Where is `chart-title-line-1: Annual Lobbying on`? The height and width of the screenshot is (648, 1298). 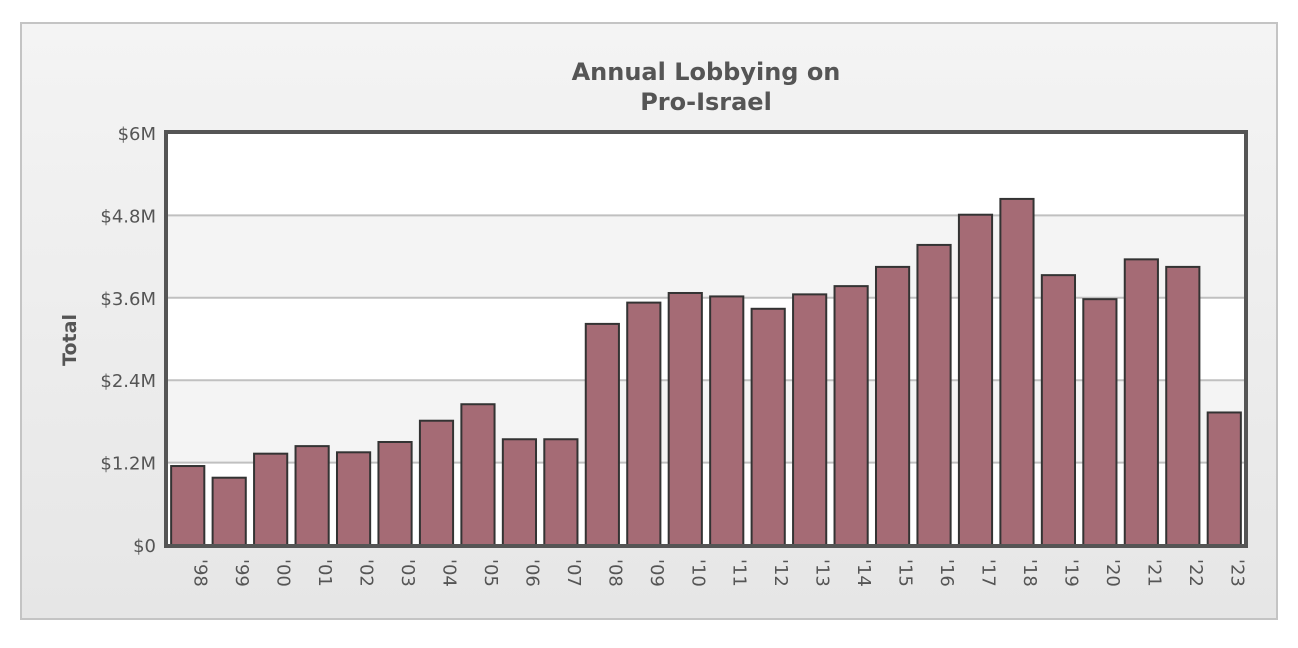 chart-title-line-1: Annual Lobbying on is located at coordinates (706, 72).